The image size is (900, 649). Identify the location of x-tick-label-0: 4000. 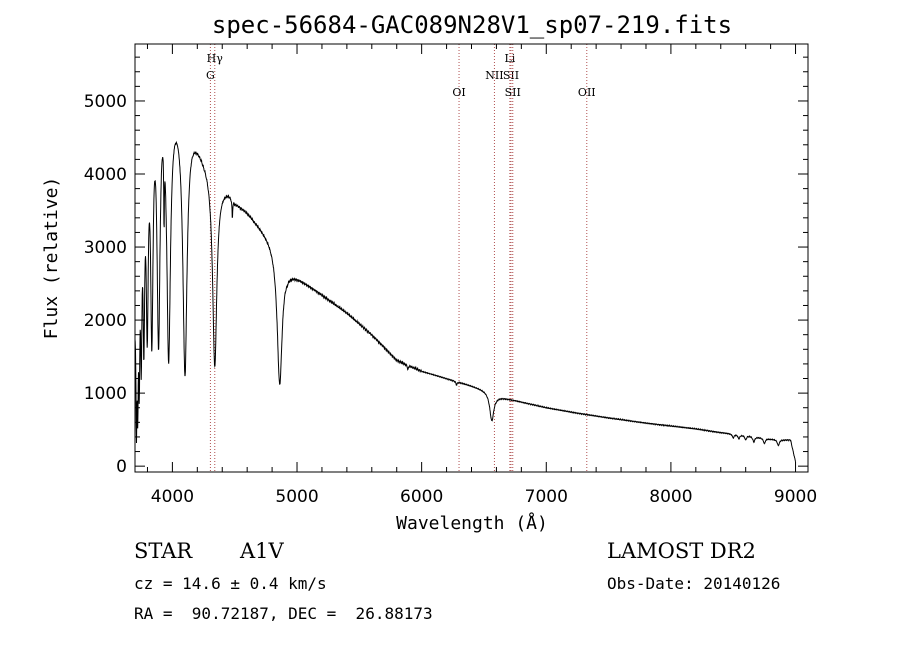
(172, 497).